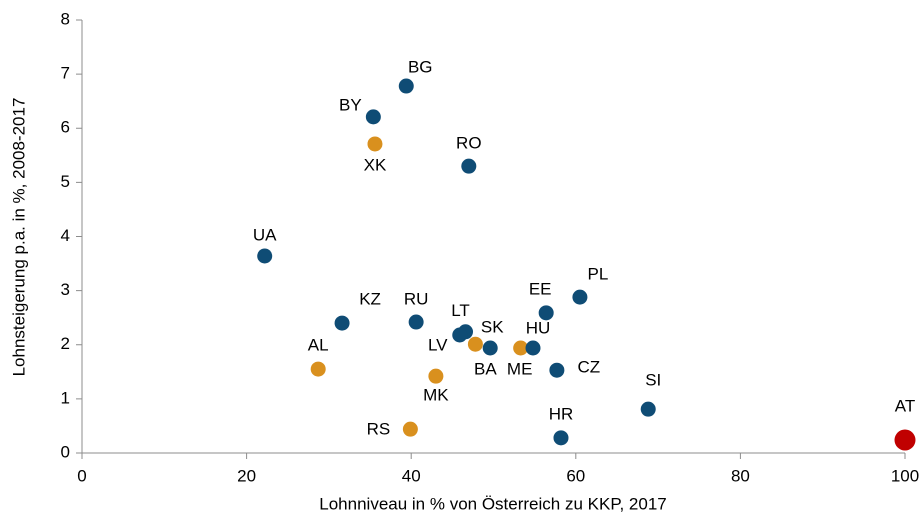 The height and width of the screenshot is (520, 924). What do you see at coordinates (438, 344) in the screenshot?
I see `point-label: LV` at bounding box center [438, 344].